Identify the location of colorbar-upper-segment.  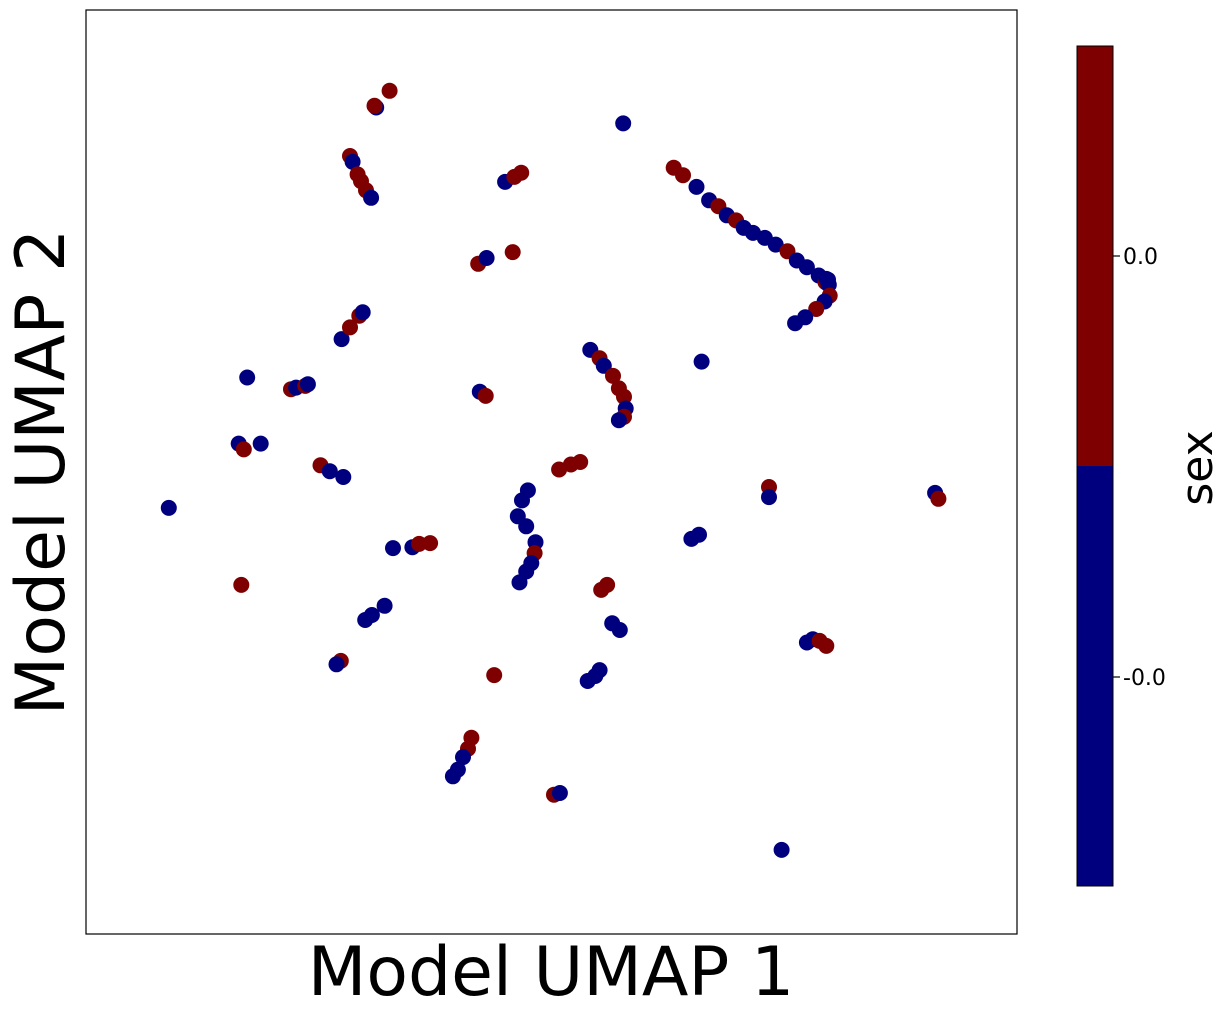
(1095, 256).